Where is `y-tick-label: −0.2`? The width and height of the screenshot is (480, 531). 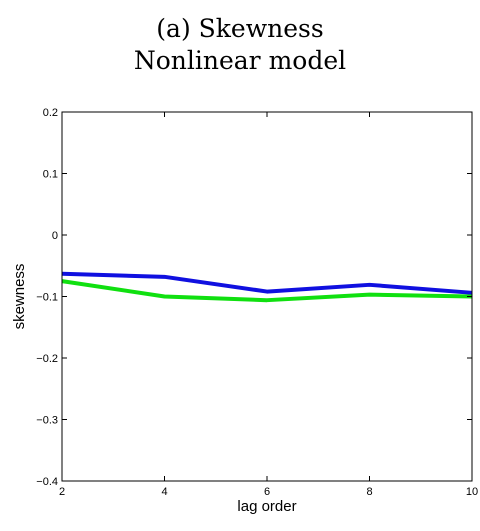 y-tick-label: −0.2 is located at coordinates (47, 359).